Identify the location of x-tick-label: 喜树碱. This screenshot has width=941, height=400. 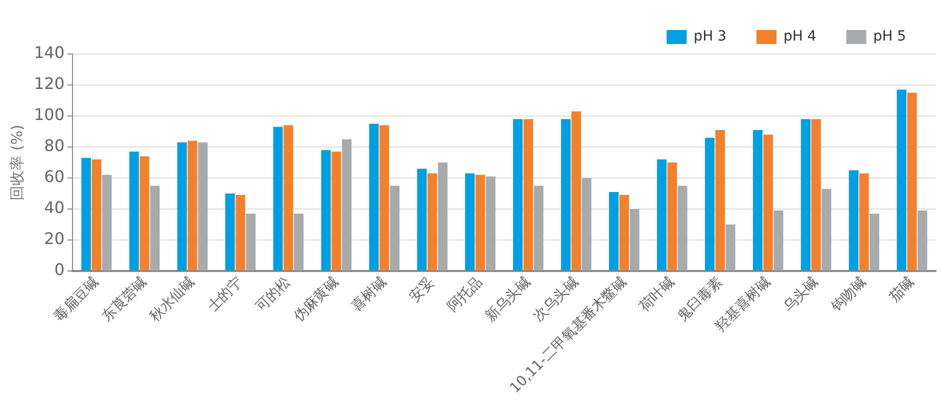
(369, 295).